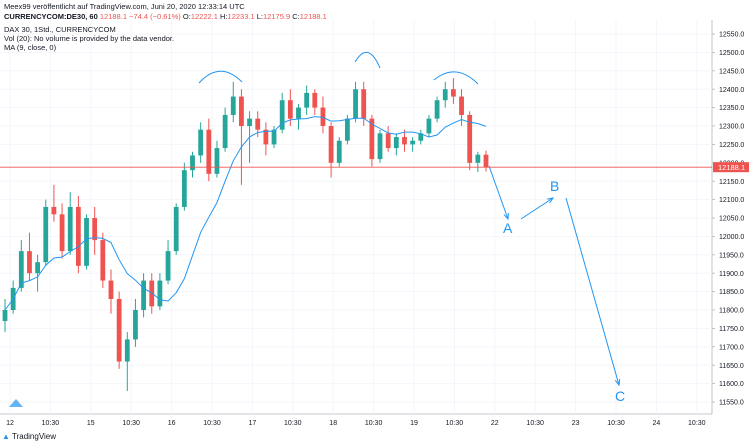 This screenshot has height=447, width=750. I want to click on y-tick-label: 12550.0, so click(731, 35).